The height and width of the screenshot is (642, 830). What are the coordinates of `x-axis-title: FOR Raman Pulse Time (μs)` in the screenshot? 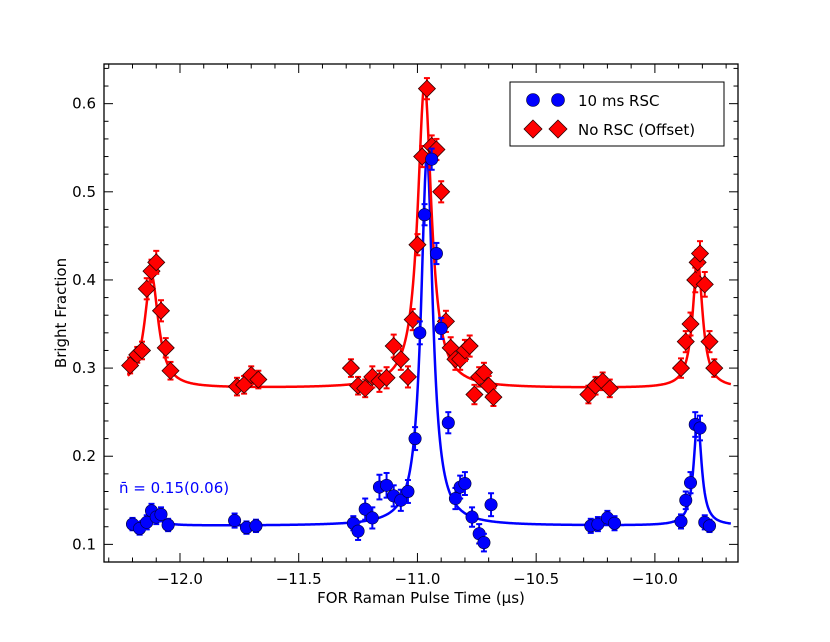 It's located at (421, 598).